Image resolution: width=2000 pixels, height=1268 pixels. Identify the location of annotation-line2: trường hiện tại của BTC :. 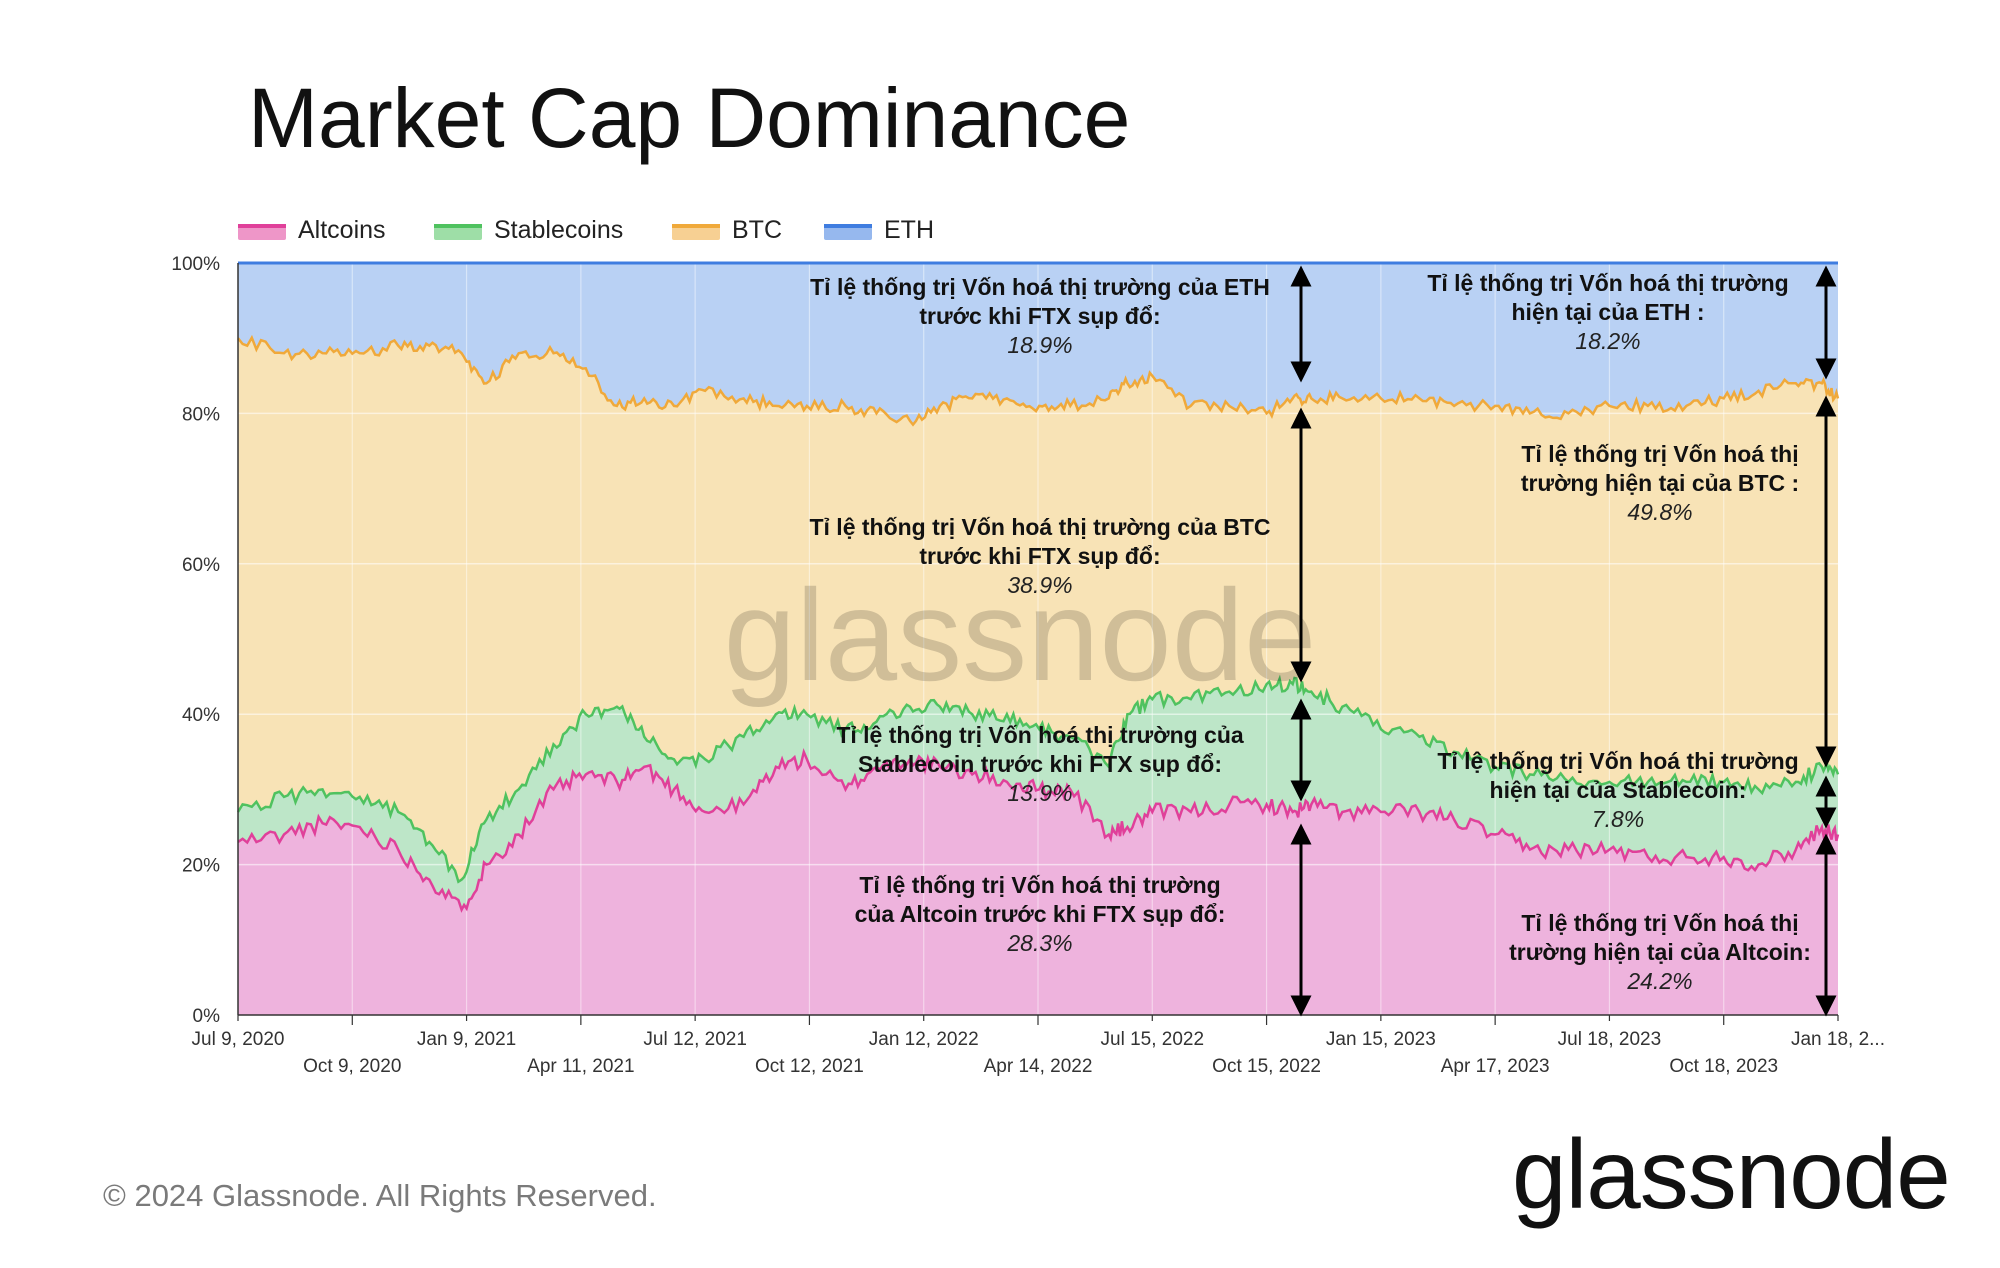
(1660, 483).